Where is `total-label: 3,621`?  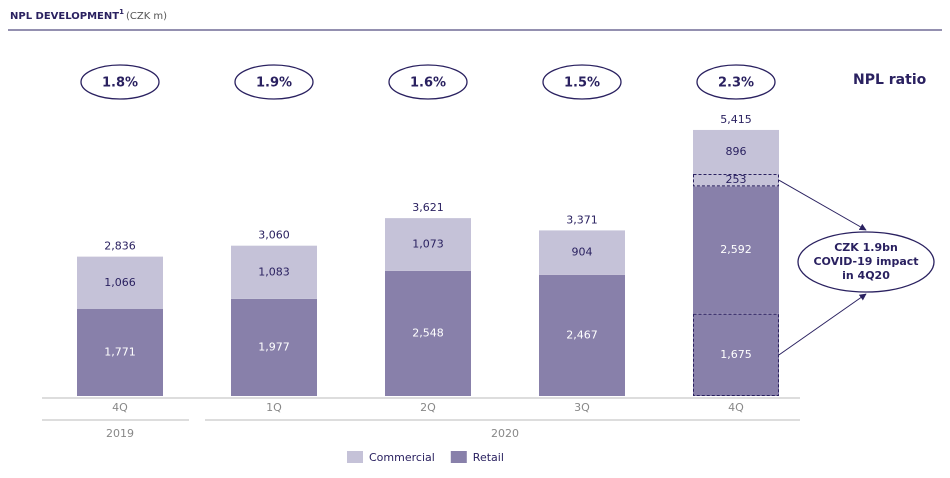
total-label: 3,621 is located at coordinates (428, 207).